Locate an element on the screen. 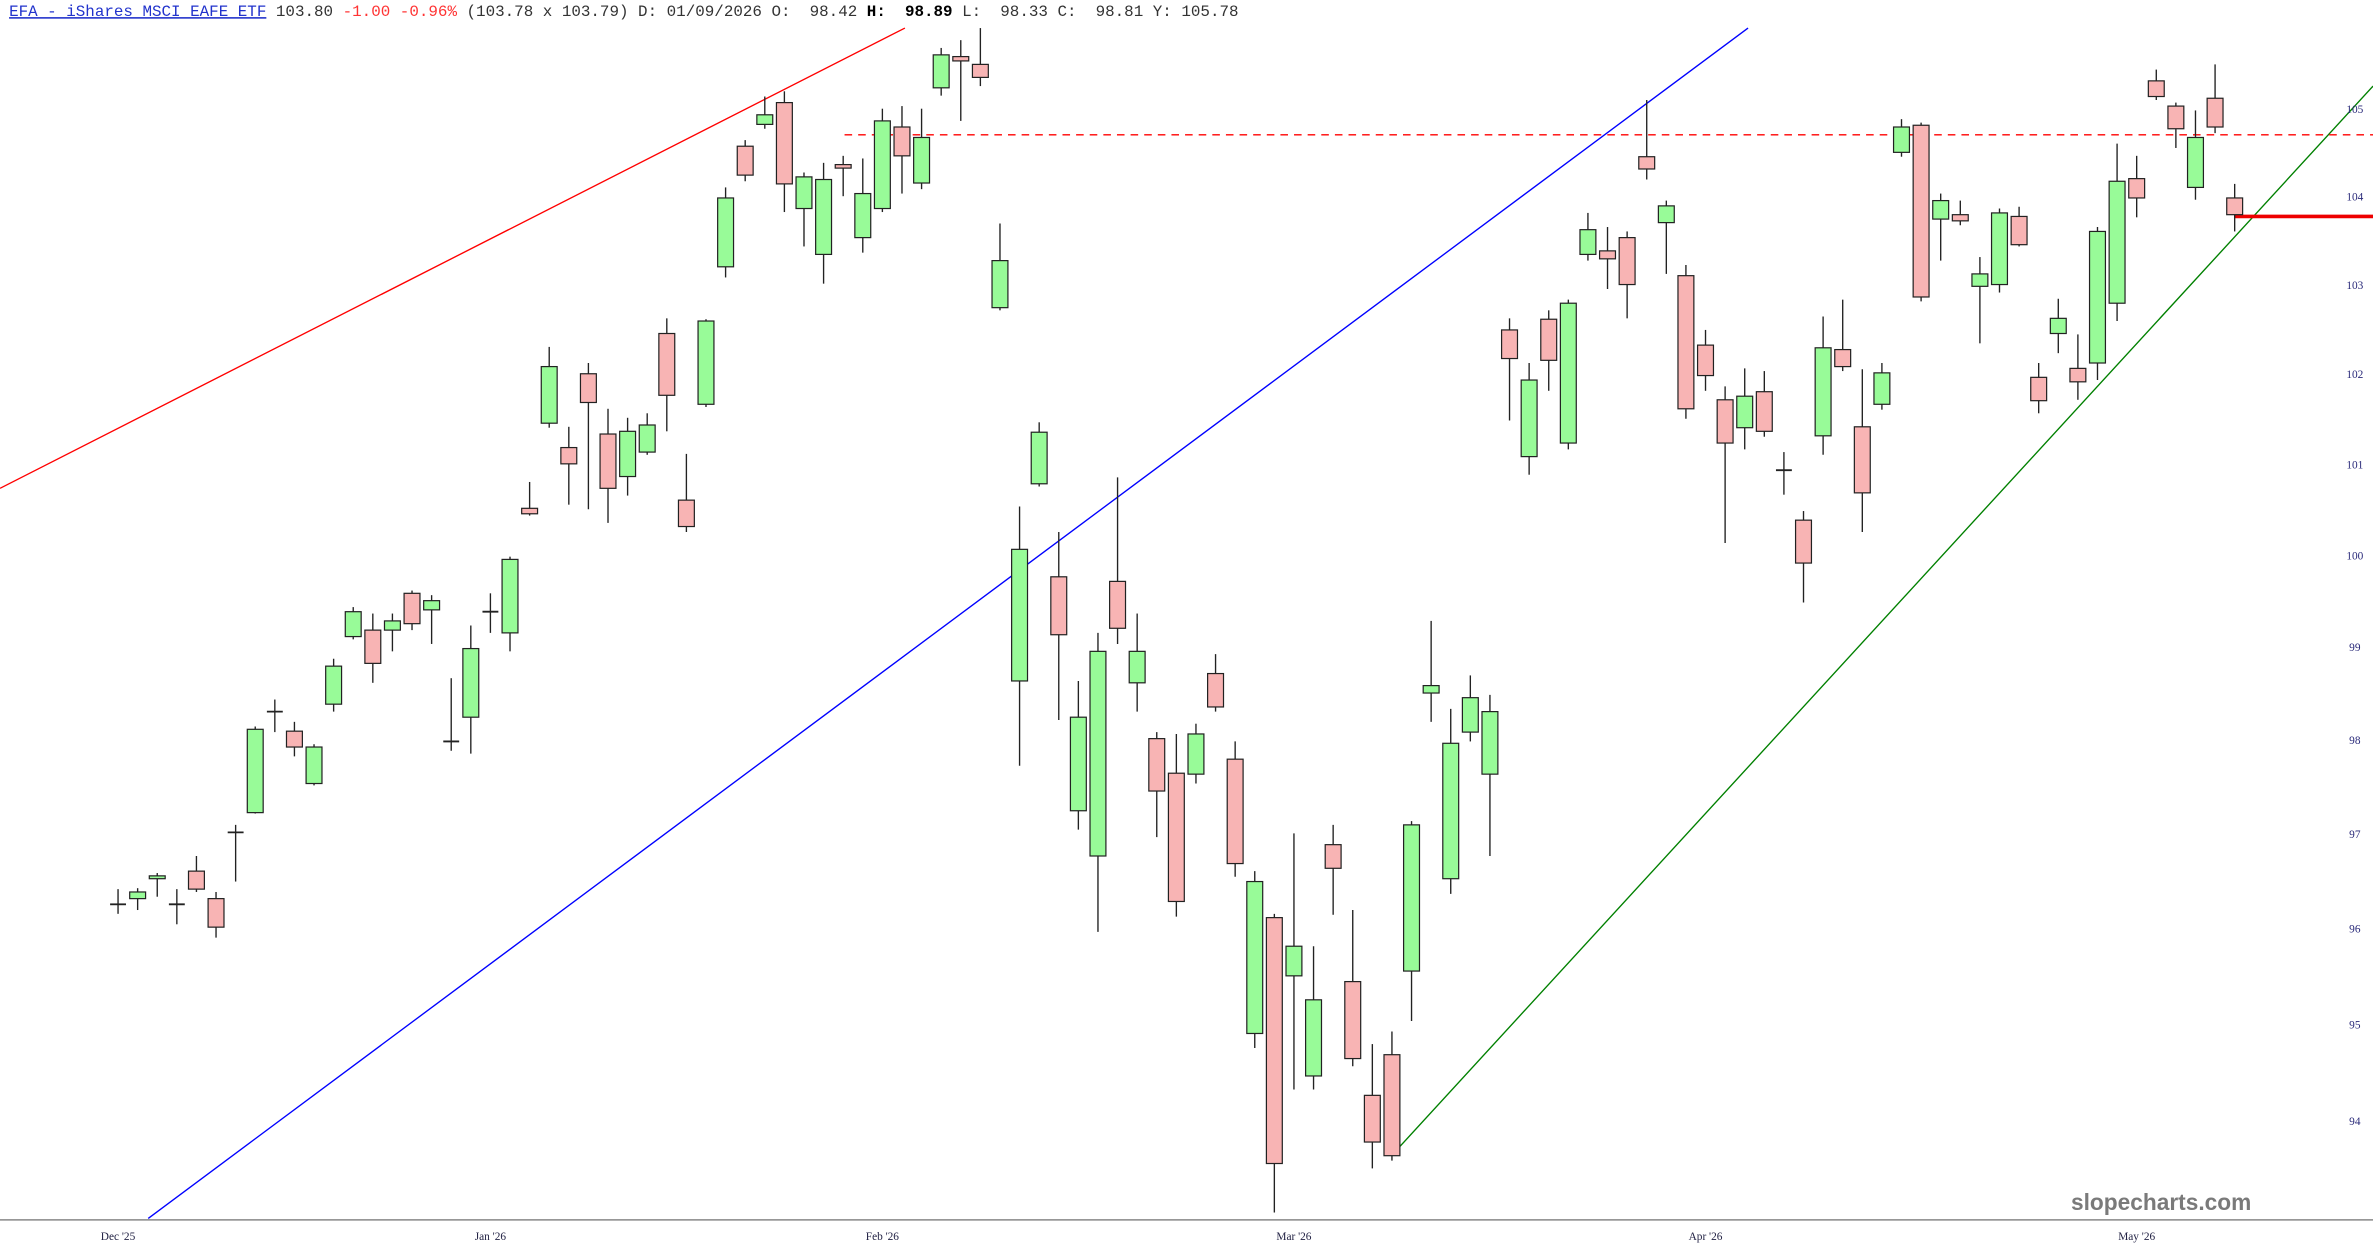  field-value: 105.78 is located at coordinates (1209, 12).